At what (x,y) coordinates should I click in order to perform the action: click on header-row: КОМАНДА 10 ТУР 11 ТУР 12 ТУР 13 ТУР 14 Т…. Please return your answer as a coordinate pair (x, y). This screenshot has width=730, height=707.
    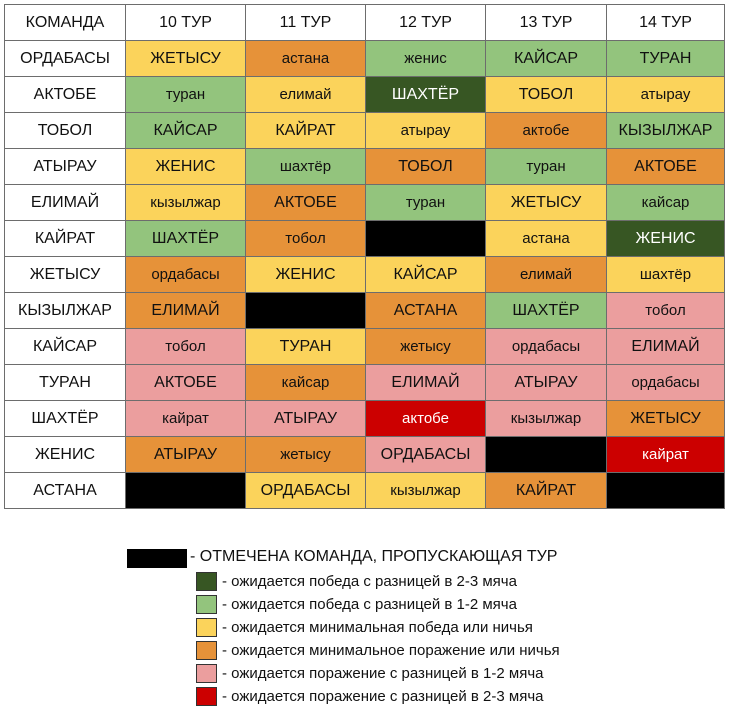
    Looking at the image, I should click on (364, 22).